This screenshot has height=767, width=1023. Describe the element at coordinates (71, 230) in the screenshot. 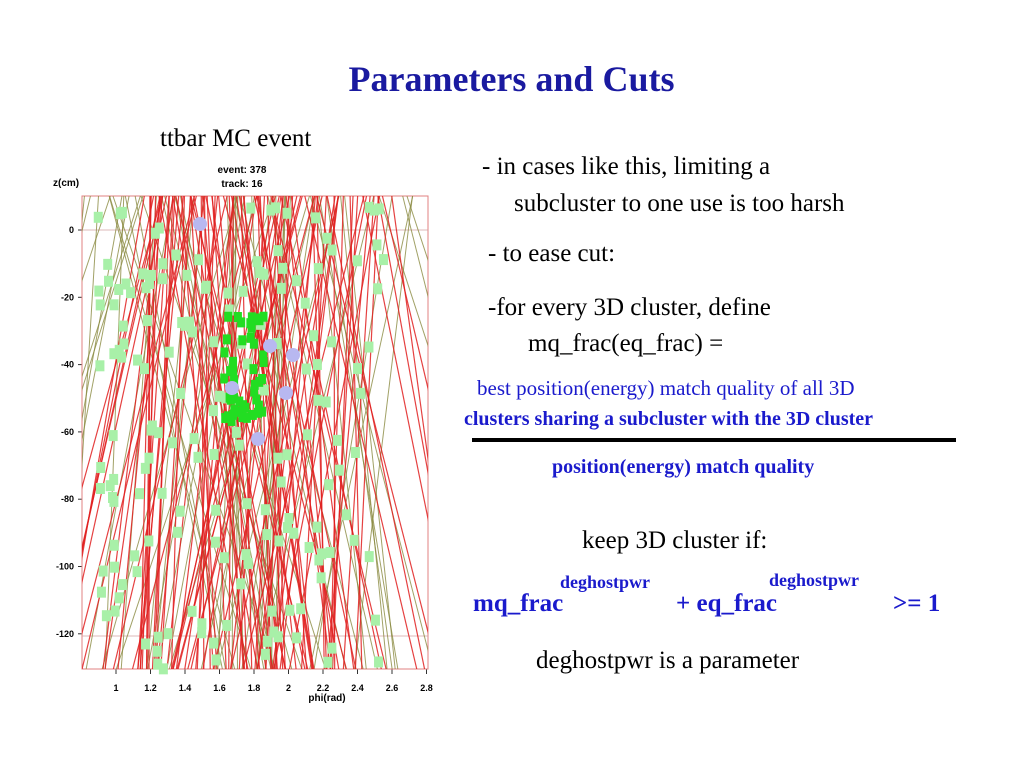

I see `y-tick-label: 0` at that location.